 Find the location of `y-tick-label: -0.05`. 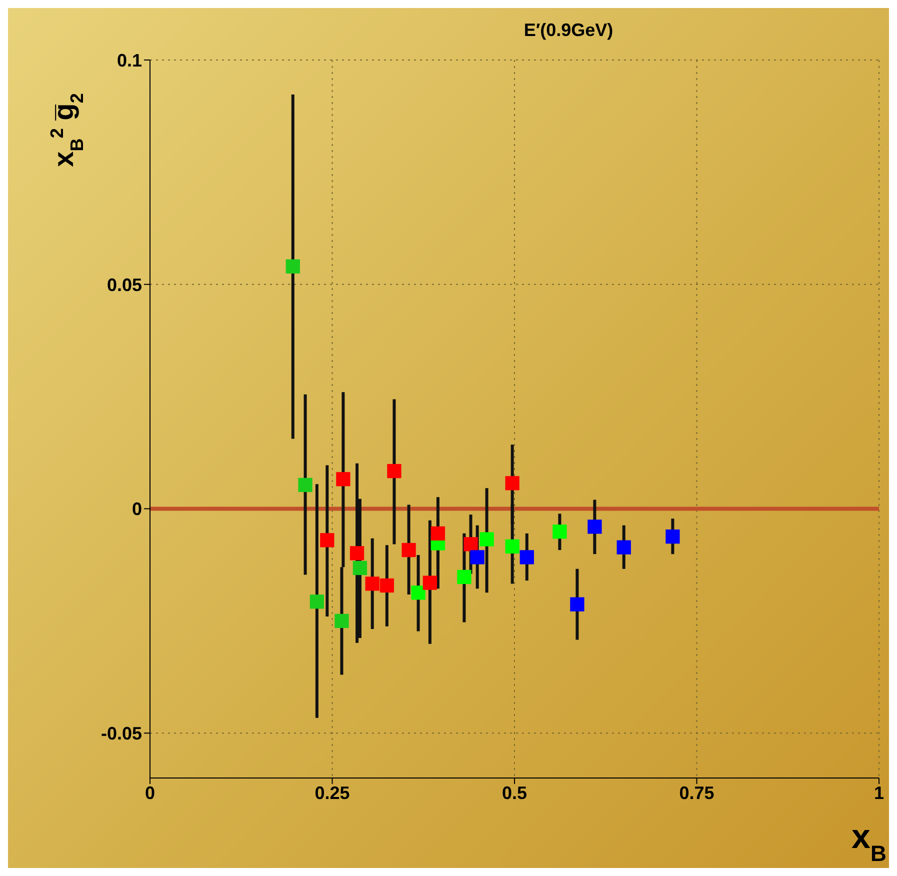

y-tick-label: -0.05 is located at coordinates (121, 734).